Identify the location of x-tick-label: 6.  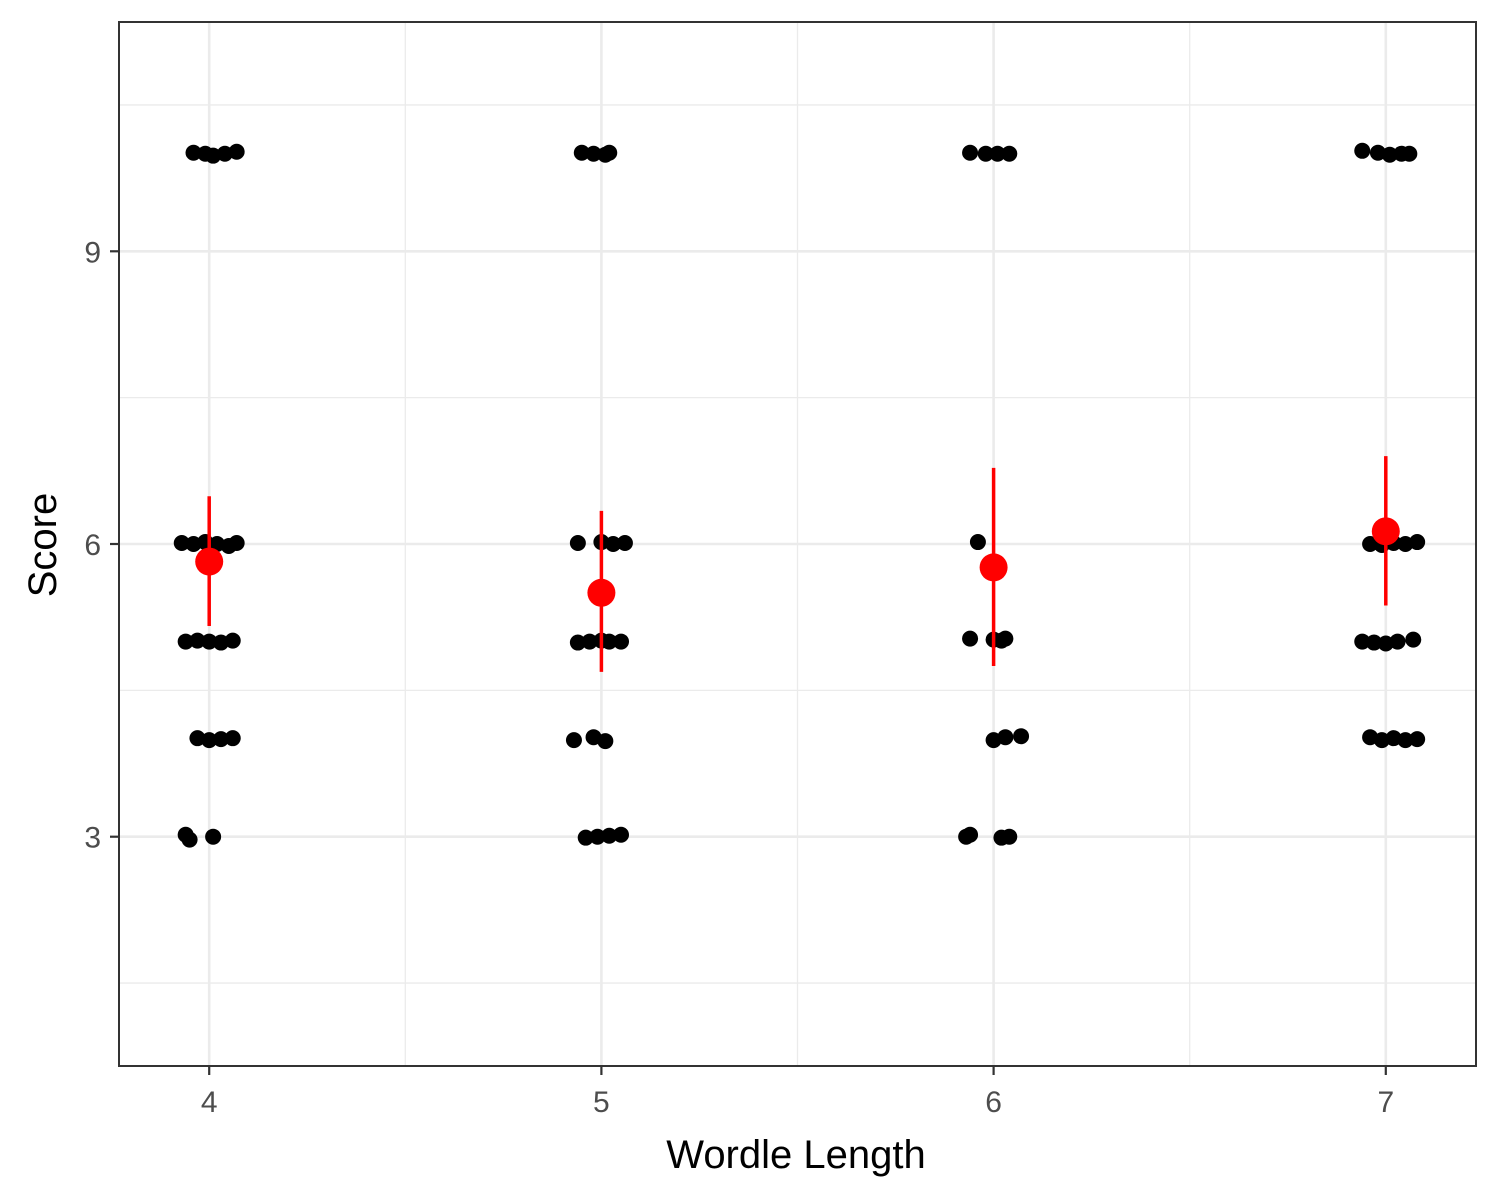
(993, 1102).